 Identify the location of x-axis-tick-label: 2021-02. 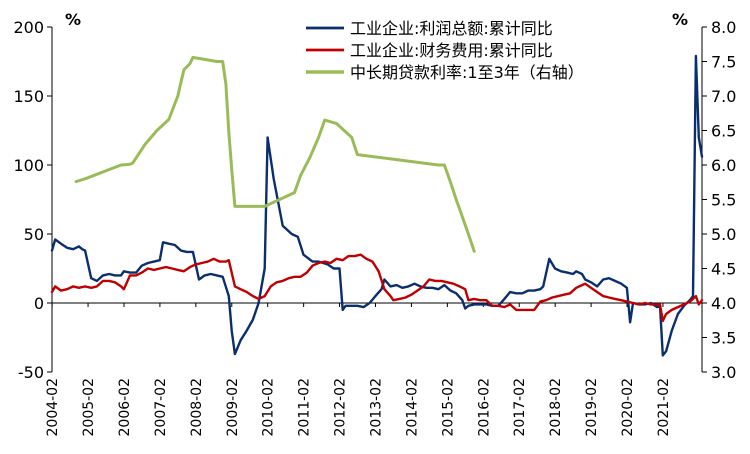
(664, 407).